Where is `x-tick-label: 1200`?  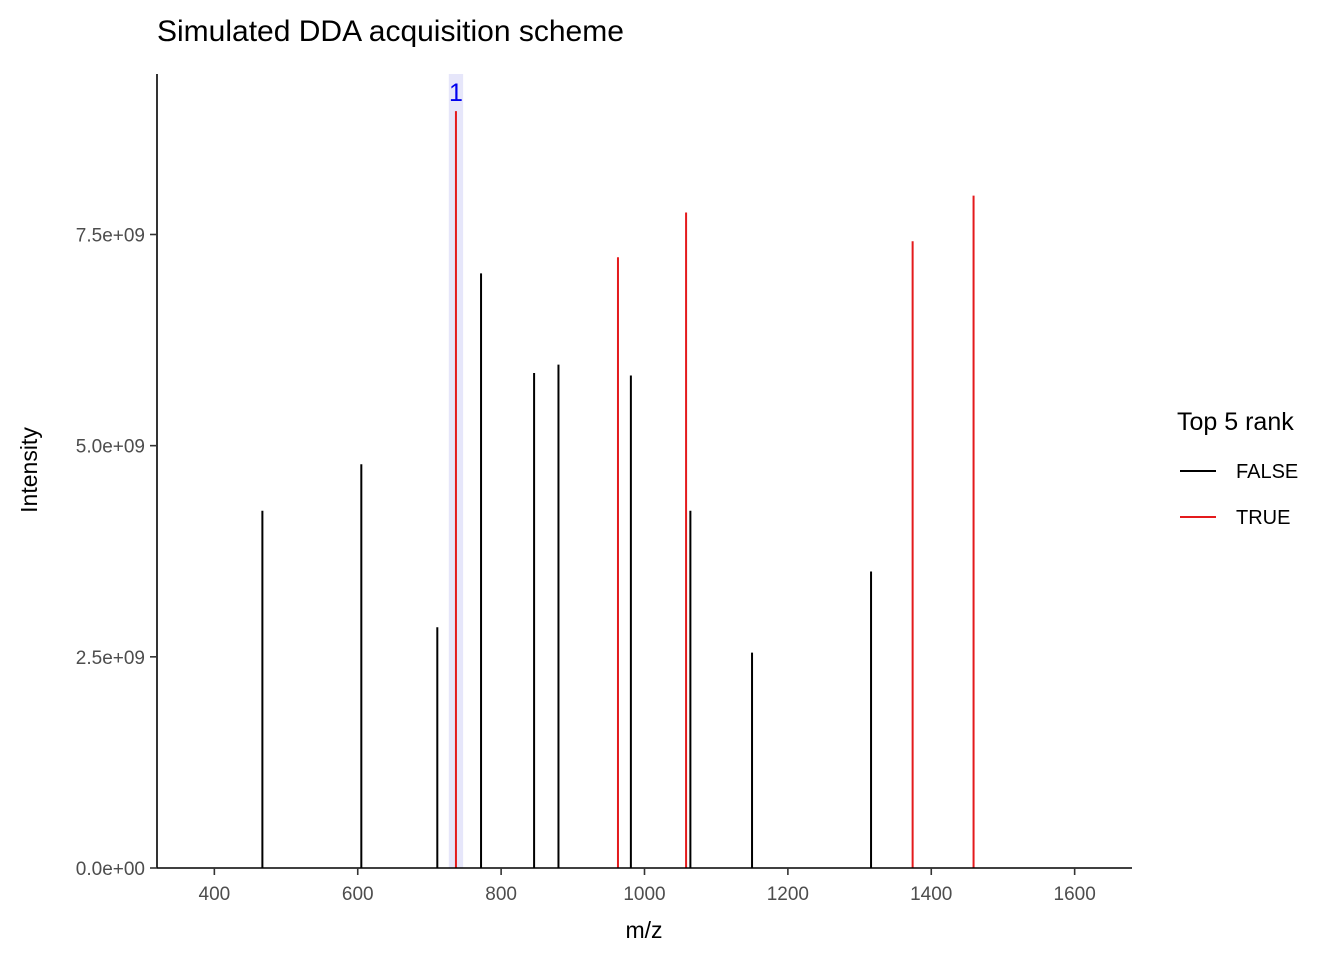
x-tick-label: 1200 is located at coordinates (788, 894).